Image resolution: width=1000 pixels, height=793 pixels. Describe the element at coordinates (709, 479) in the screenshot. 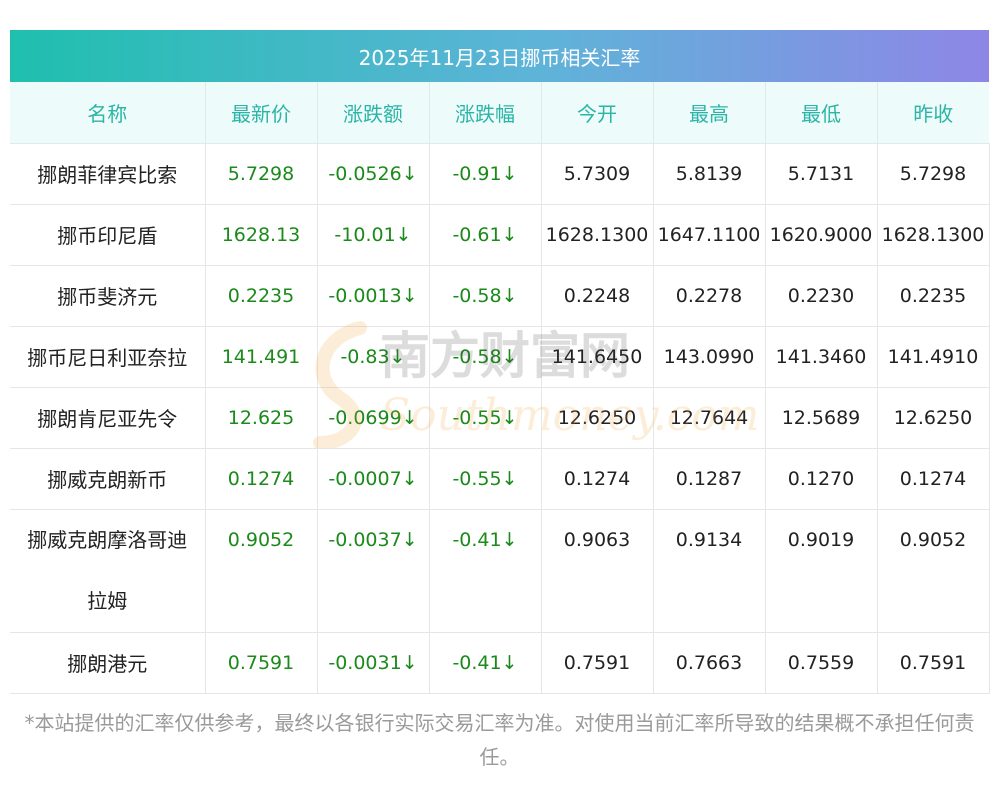

I see `high-price: 0.1287` at that location.